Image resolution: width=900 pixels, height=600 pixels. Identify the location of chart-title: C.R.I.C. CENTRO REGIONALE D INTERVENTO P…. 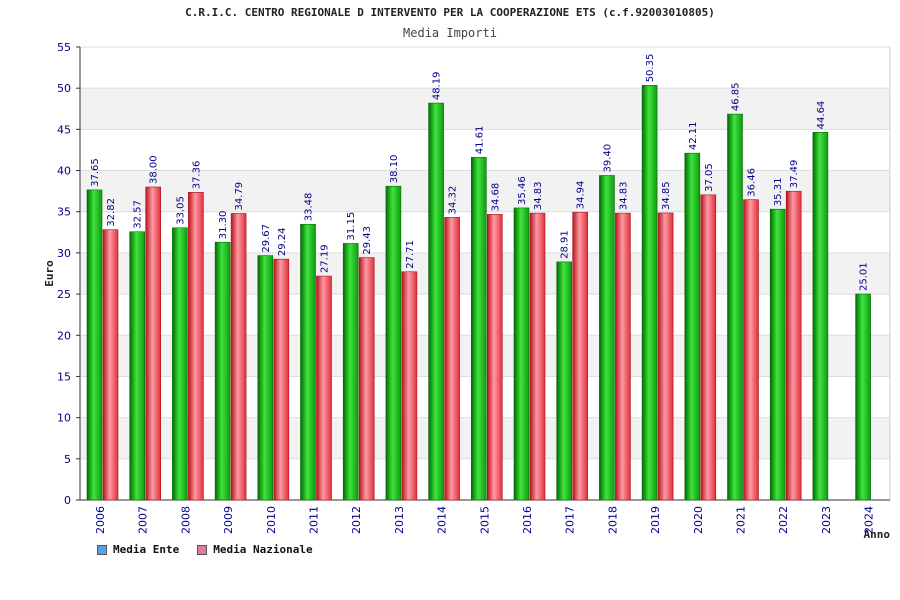
(450, 12).